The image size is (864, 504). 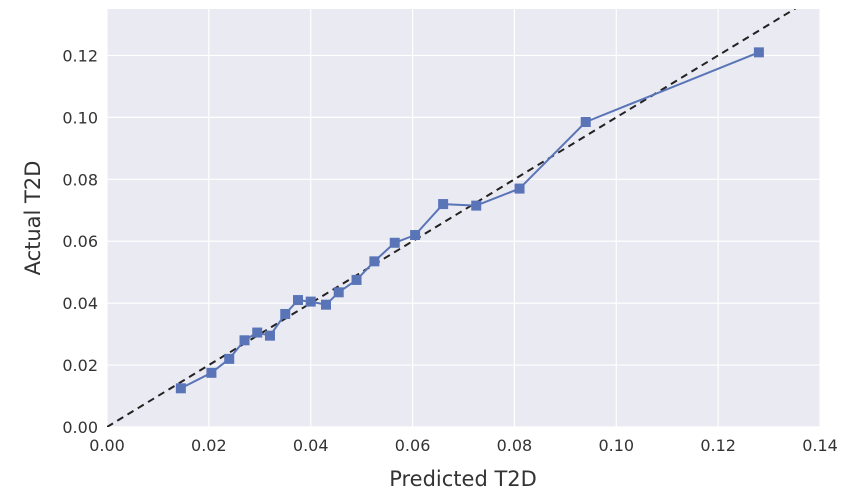 I want to click on y-tick-label: 0.08, so click(x=80, y=179).